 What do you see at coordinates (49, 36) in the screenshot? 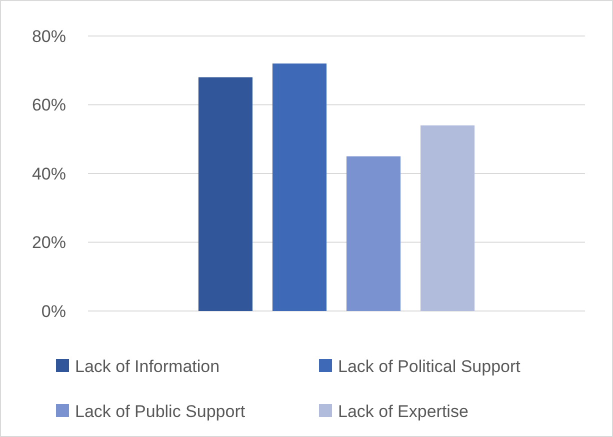
I see `y-tick-label: 80%` at bounding box center [49, 36].